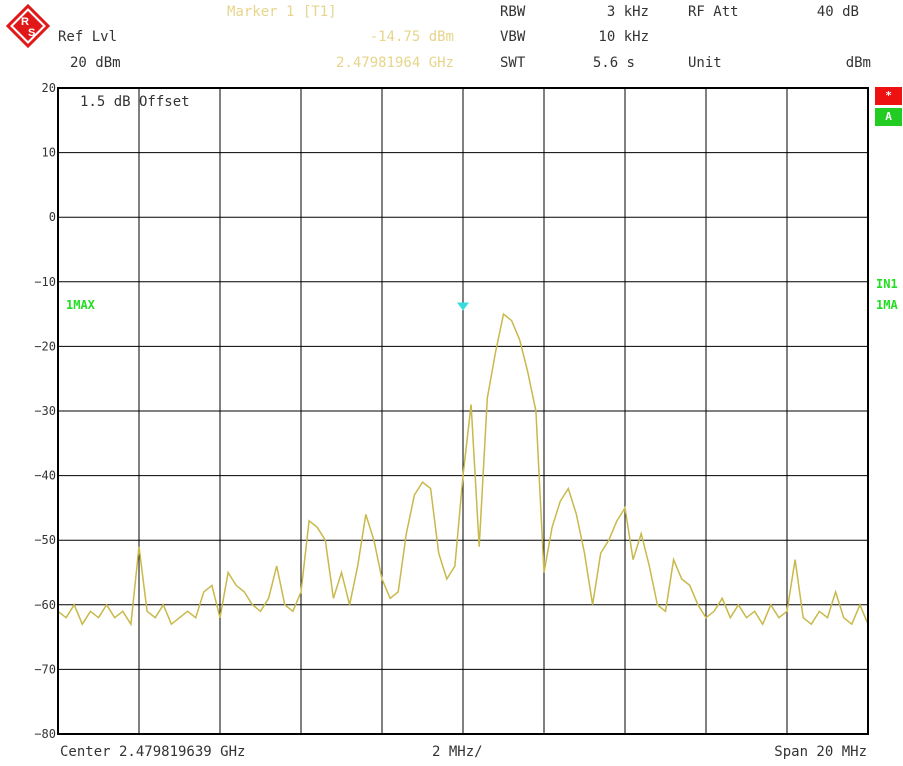 The height and width of the screenshot is (766, 903). Describe the element at coordinates (31, 33) in the screenshot. I see `svg-text: S` at that location.